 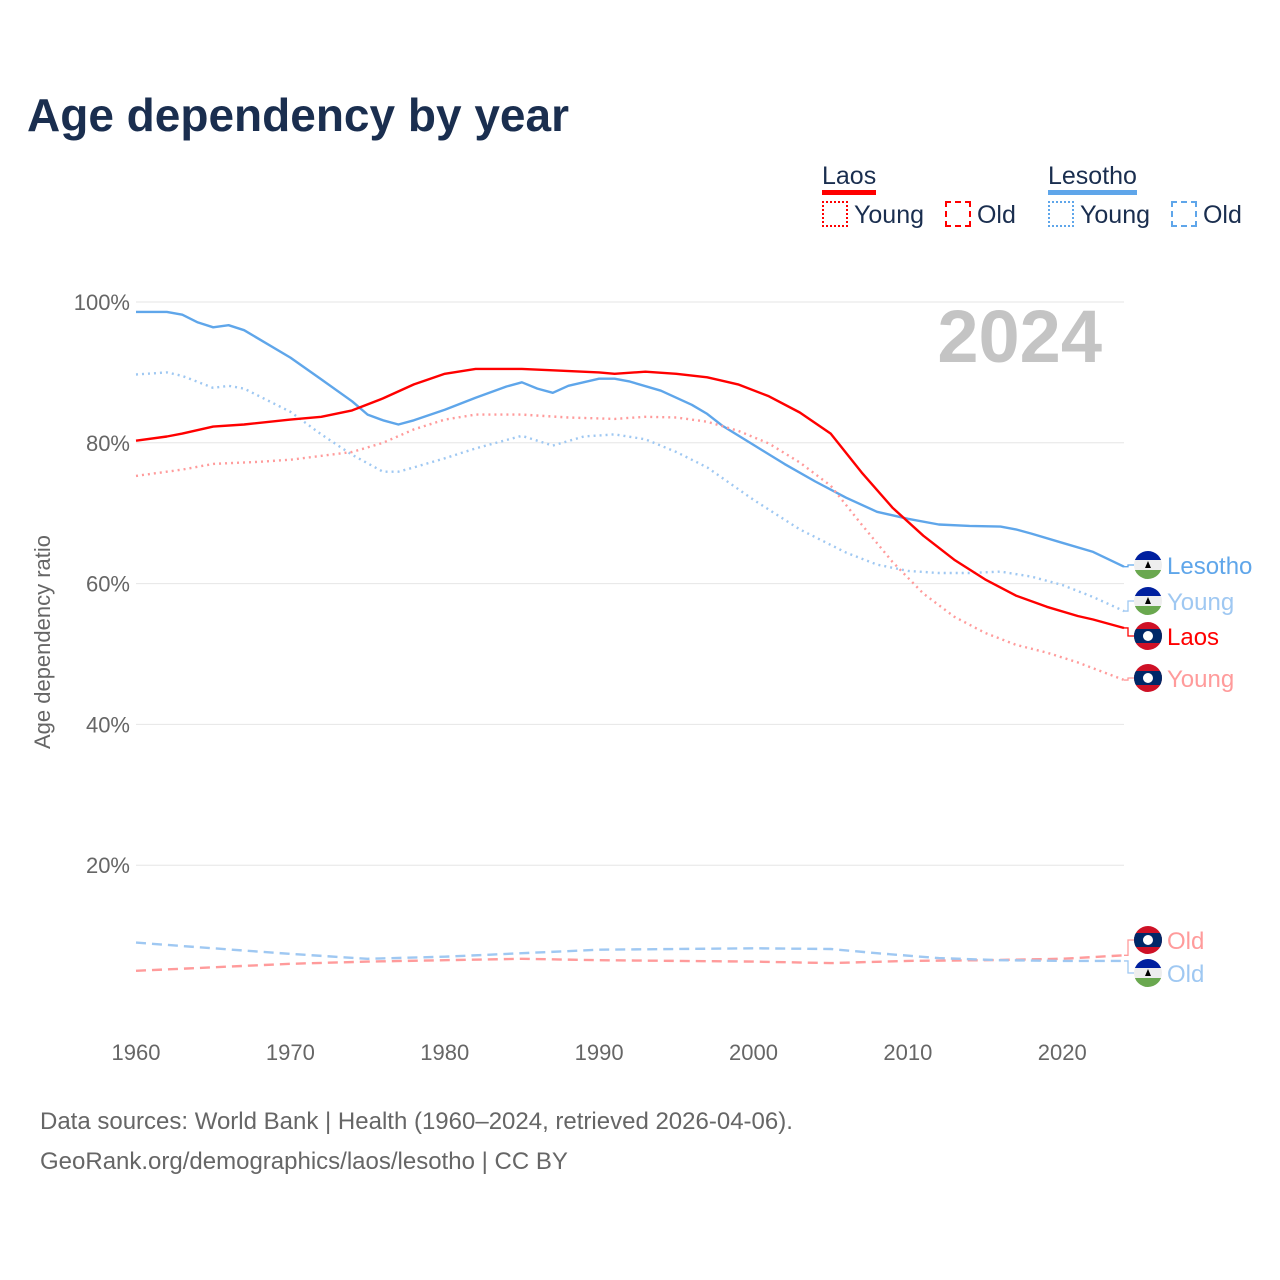 I want to click on series-line-laos-old, so click(x=630, y=963).